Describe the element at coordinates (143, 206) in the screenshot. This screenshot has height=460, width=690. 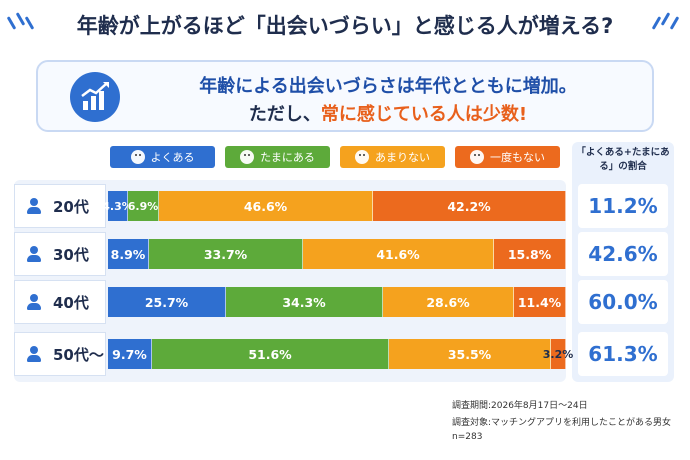
I see `bar-segment: 6.9%` at that location.